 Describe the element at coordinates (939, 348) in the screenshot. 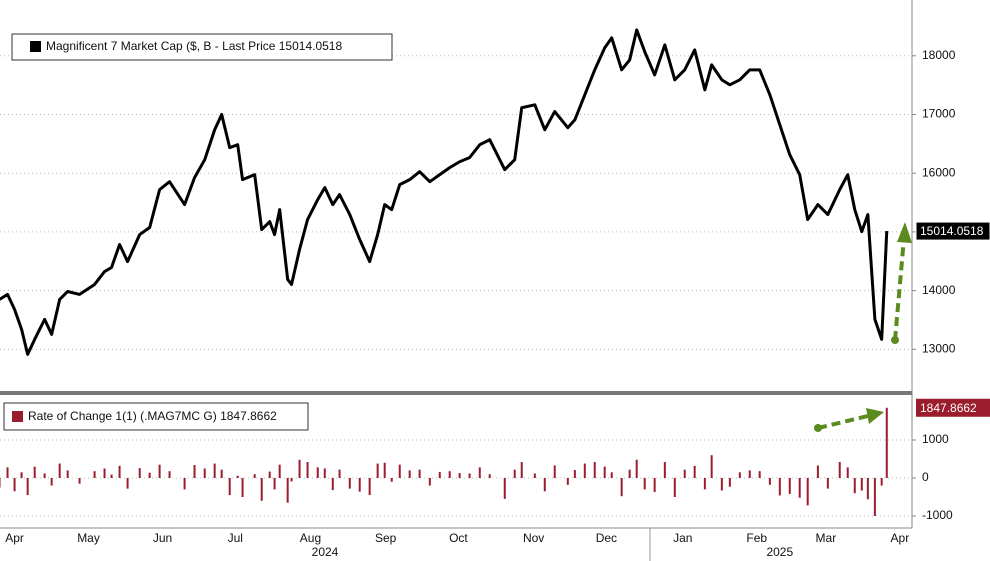

I see `y-tick-label: 13000` at that location.